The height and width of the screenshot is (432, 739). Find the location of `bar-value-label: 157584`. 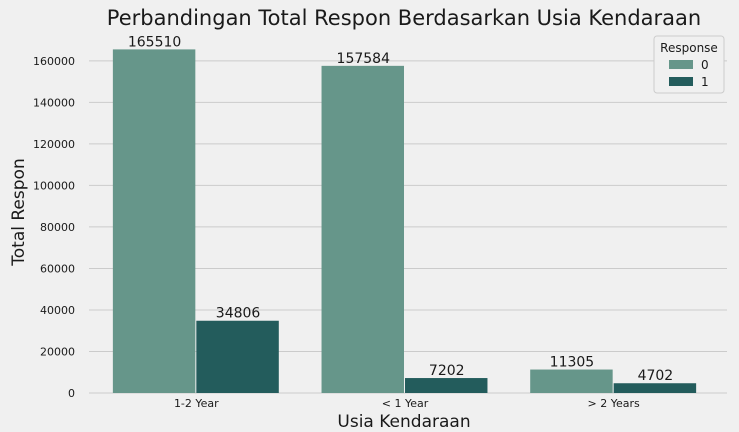

bar-value-label: 157584 is located at coordinates (364, 59).